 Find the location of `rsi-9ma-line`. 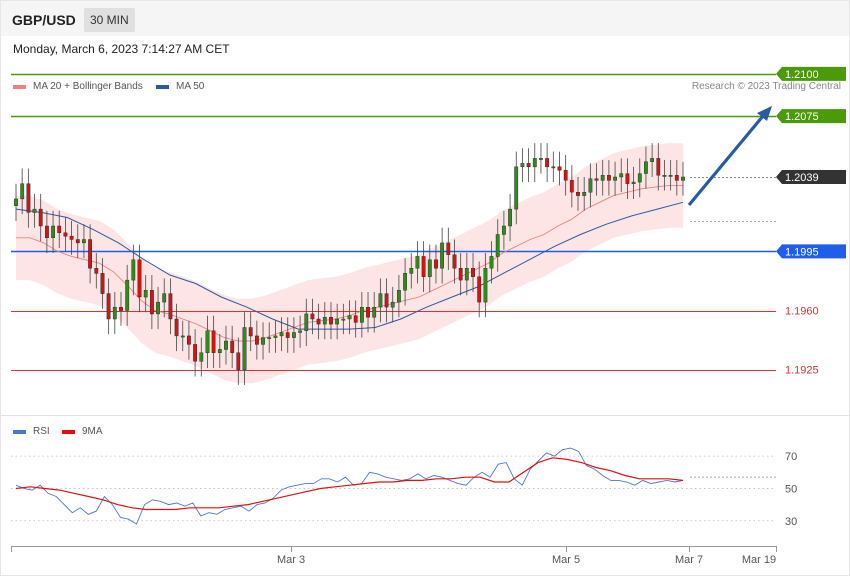

rsi-9ma-line is located at coordinates (349, 484).